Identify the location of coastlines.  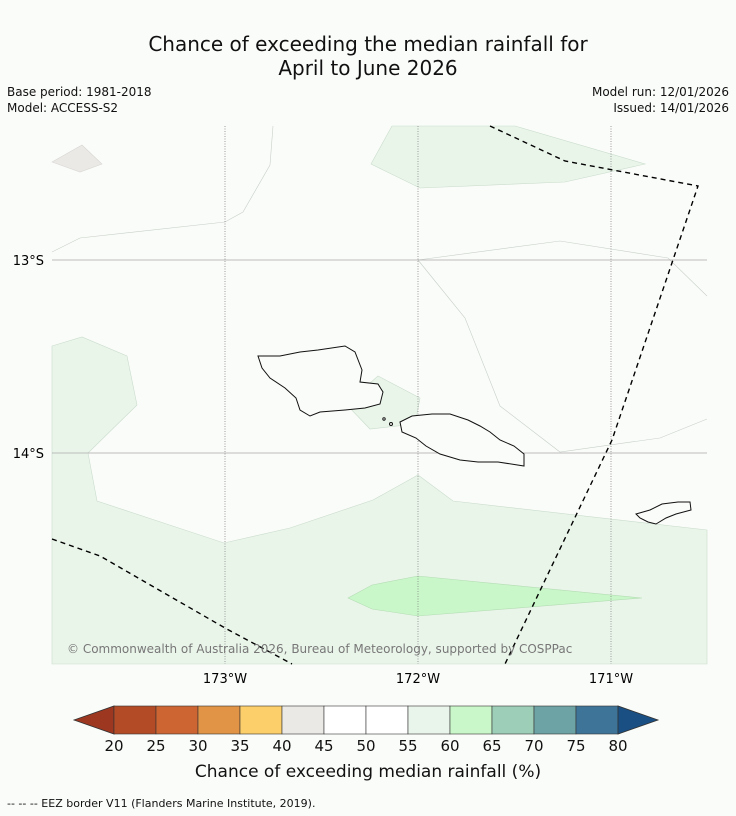
(474, 435).